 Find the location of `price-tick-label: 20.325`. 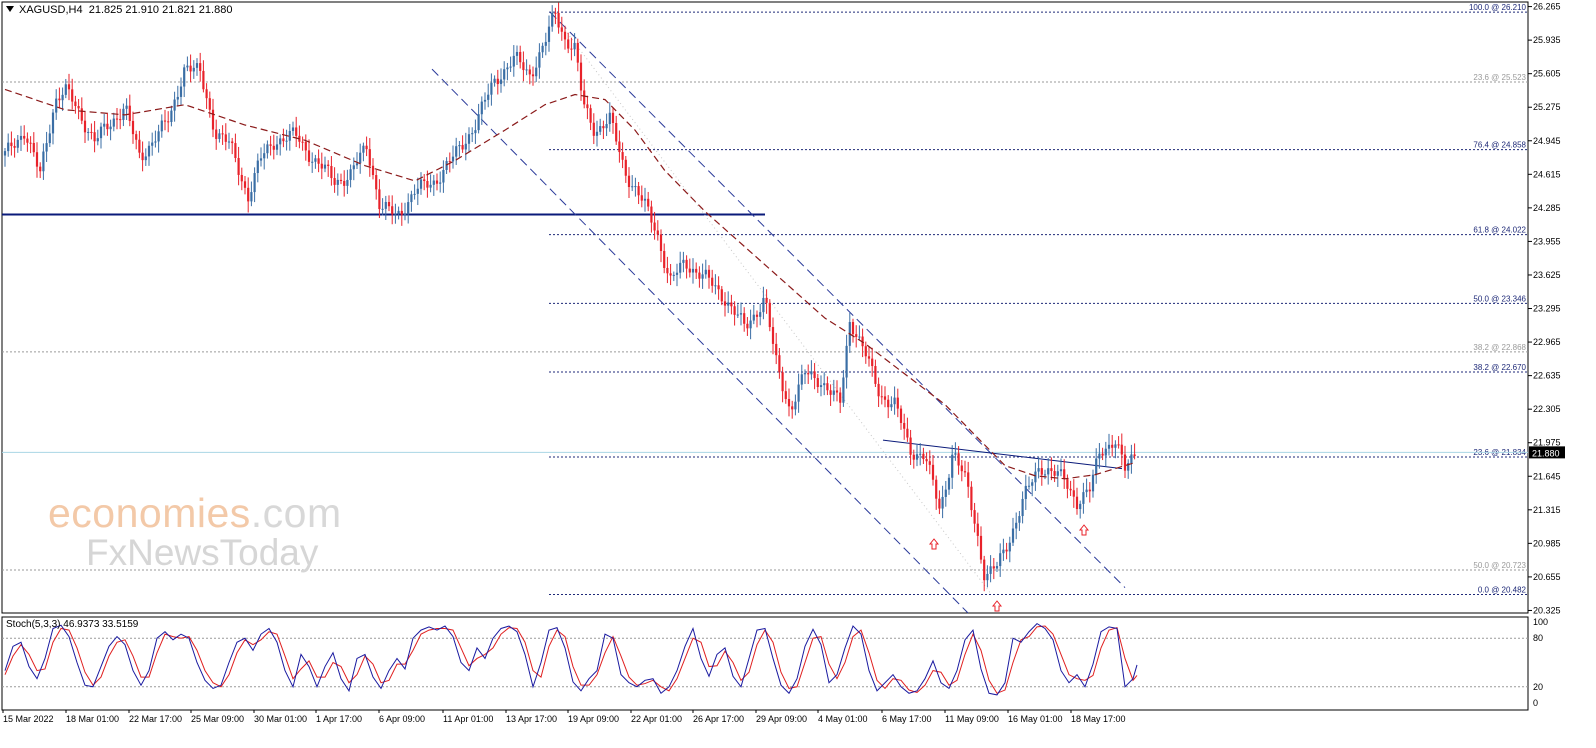

price-tick-label: 20.325 is located at coordinates (1547, 610).